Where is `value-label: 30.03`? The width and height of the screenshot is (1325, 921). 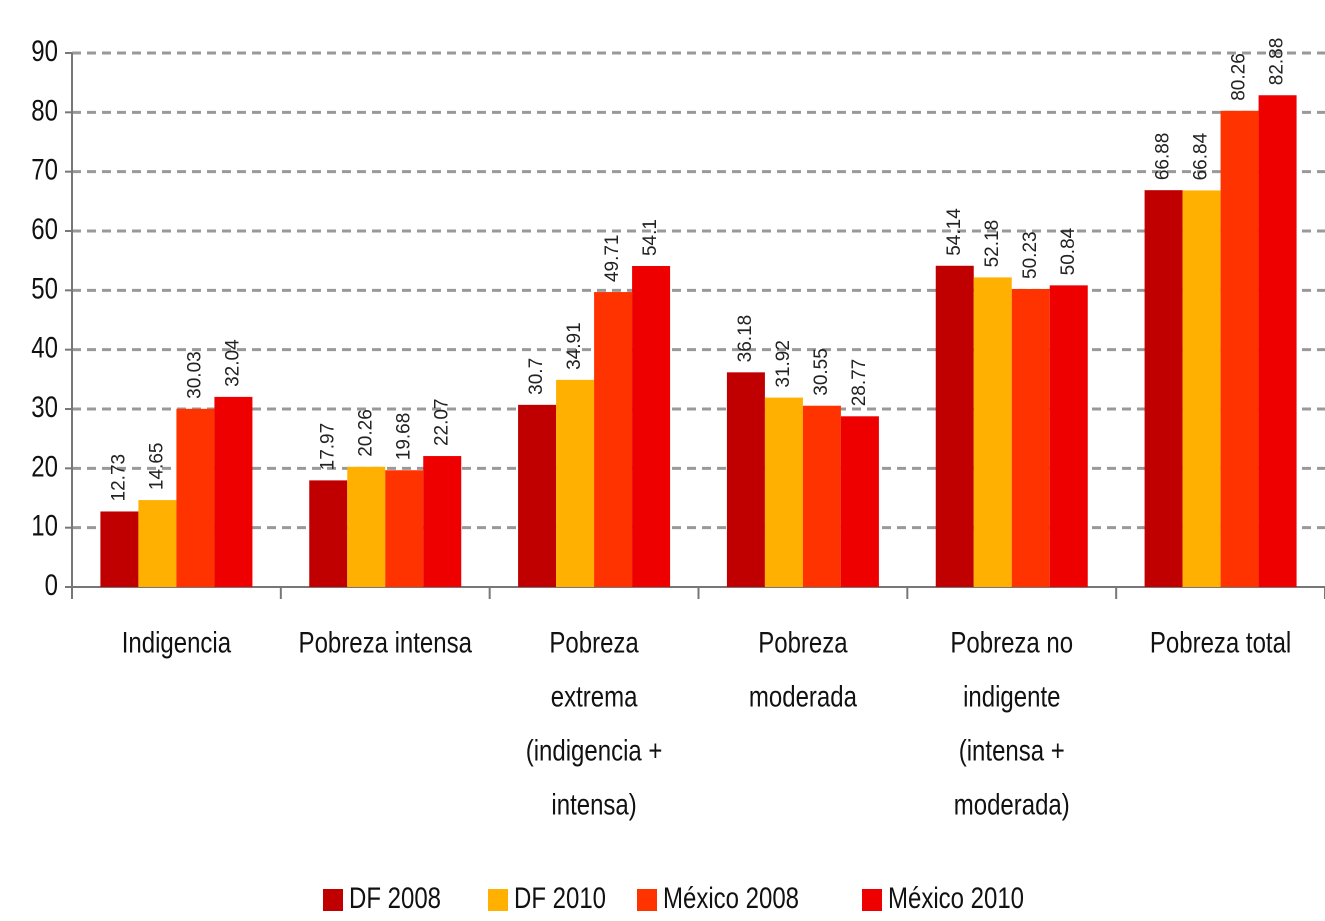 value-label: 30.03 is located at coordinates (194, 375).